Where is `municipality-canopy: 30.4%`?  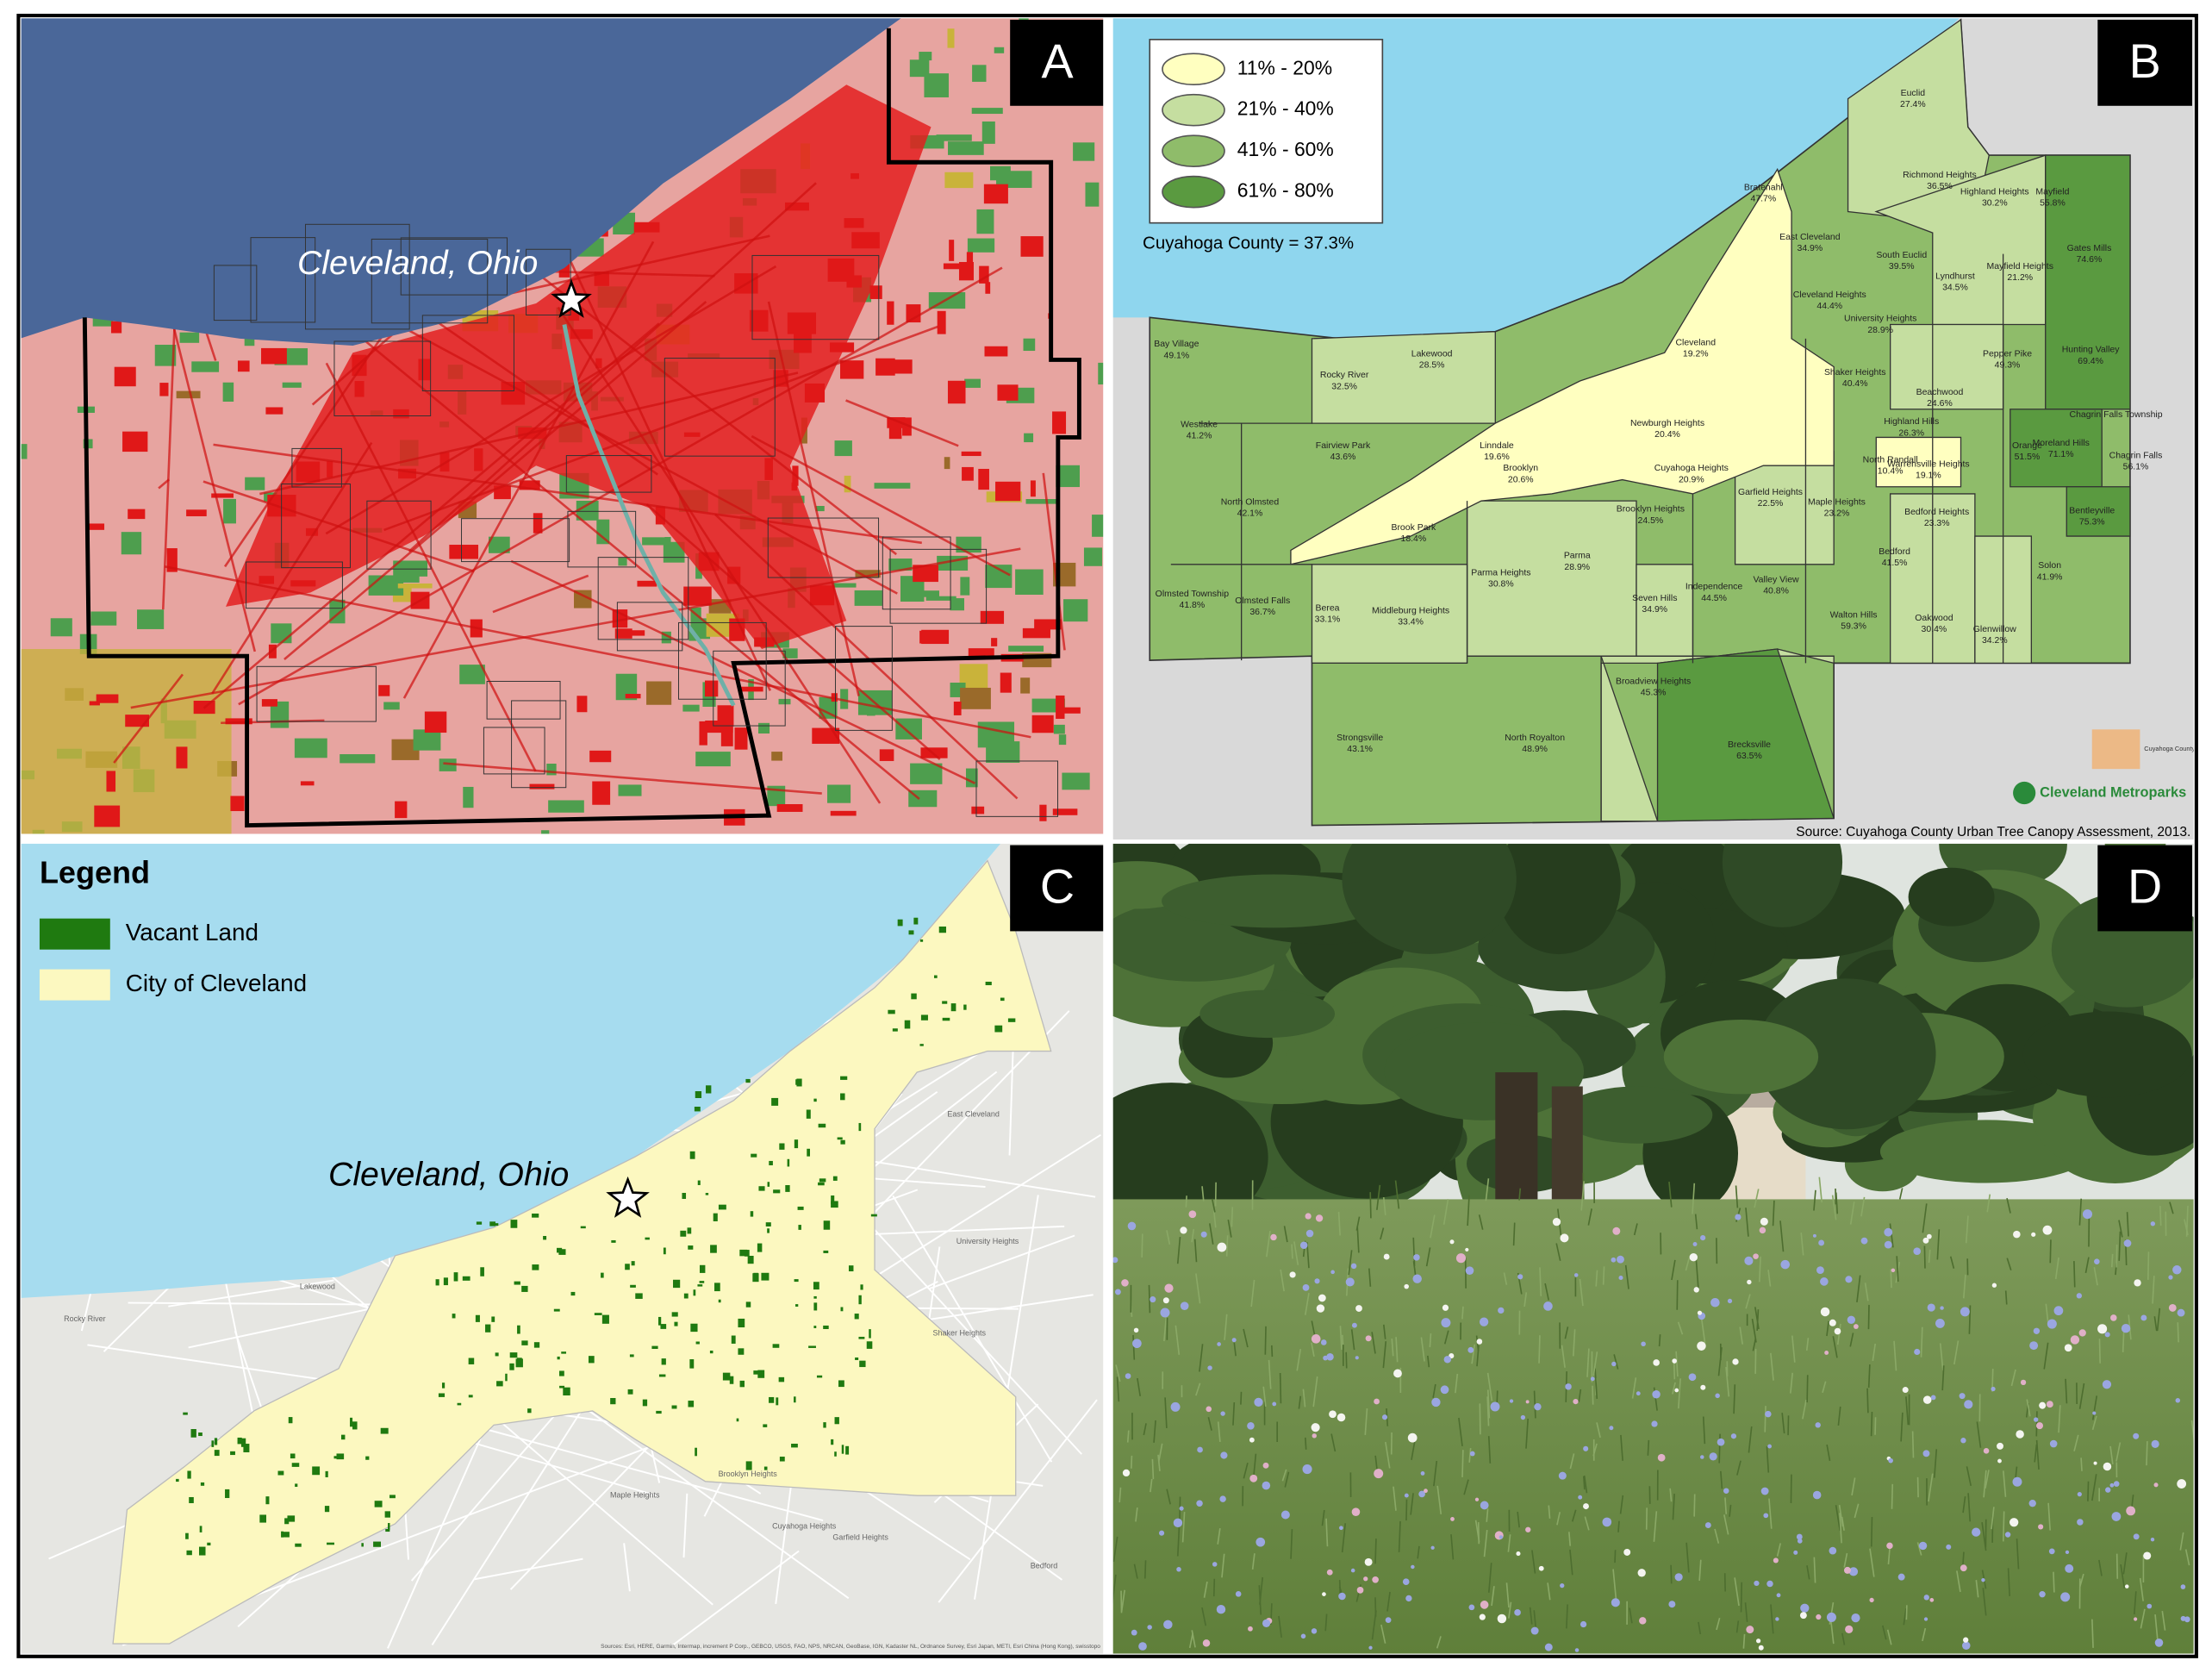 municipality-canopy: 30.4% is located at coordinates (1935, 629).